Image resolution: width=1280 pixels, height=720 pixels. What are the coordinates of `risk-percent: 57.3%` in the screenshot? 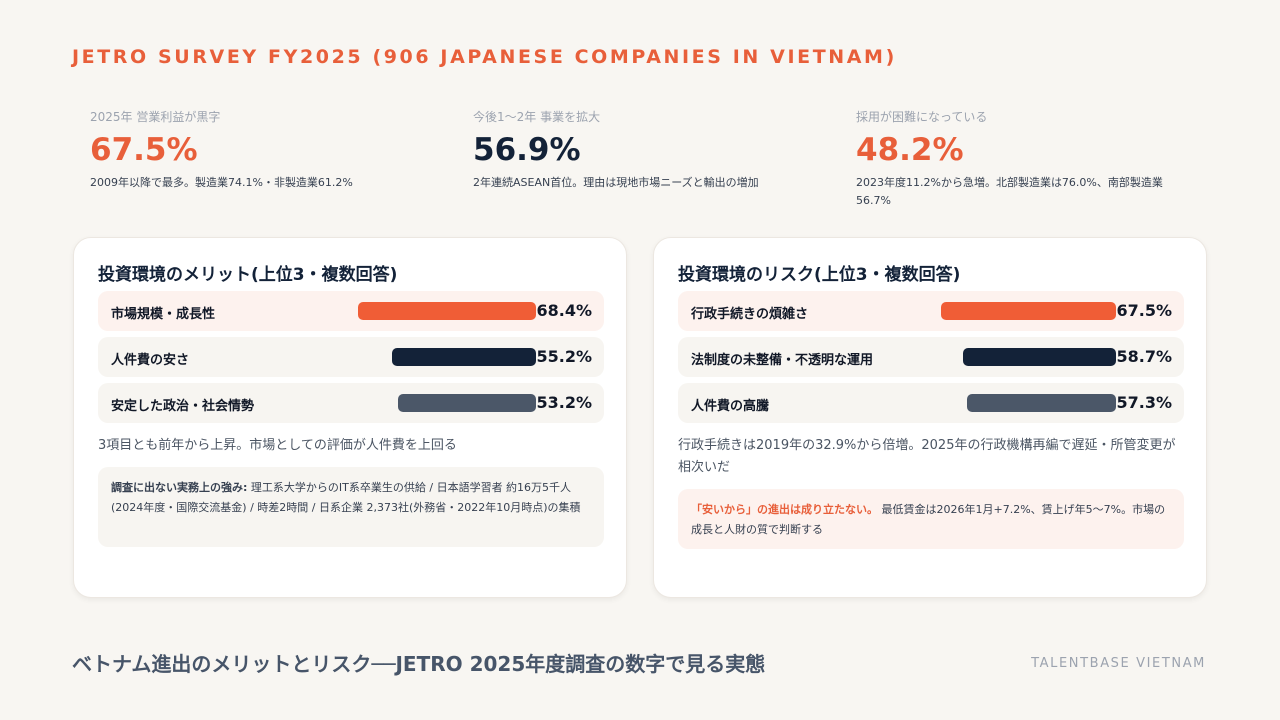 It's located at (1144, 402).